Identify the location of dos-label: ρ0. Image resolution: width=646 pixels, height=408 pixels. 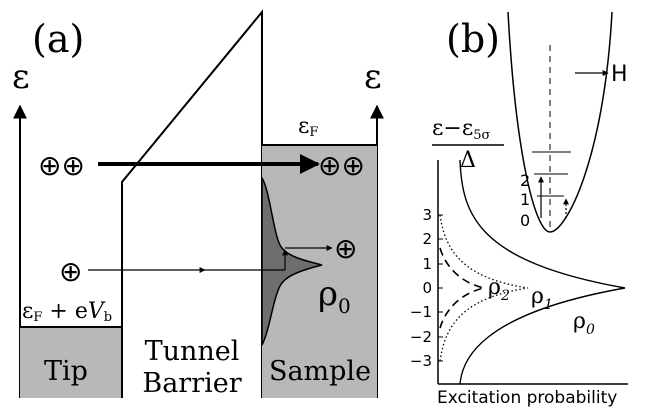
(334, 296).